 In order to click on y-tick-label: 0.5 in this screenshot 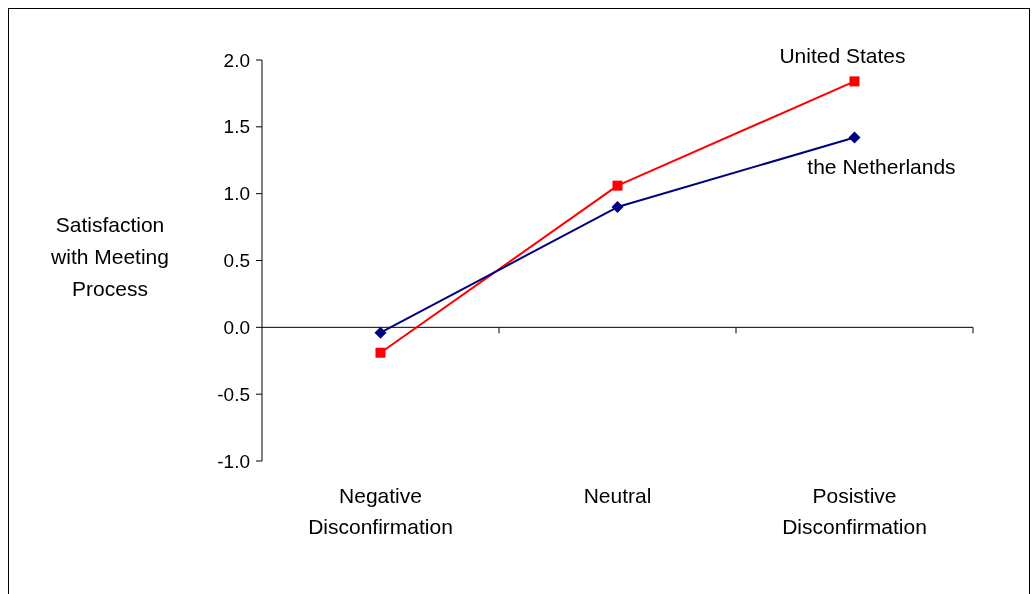, I will do `click(236, 261)`.